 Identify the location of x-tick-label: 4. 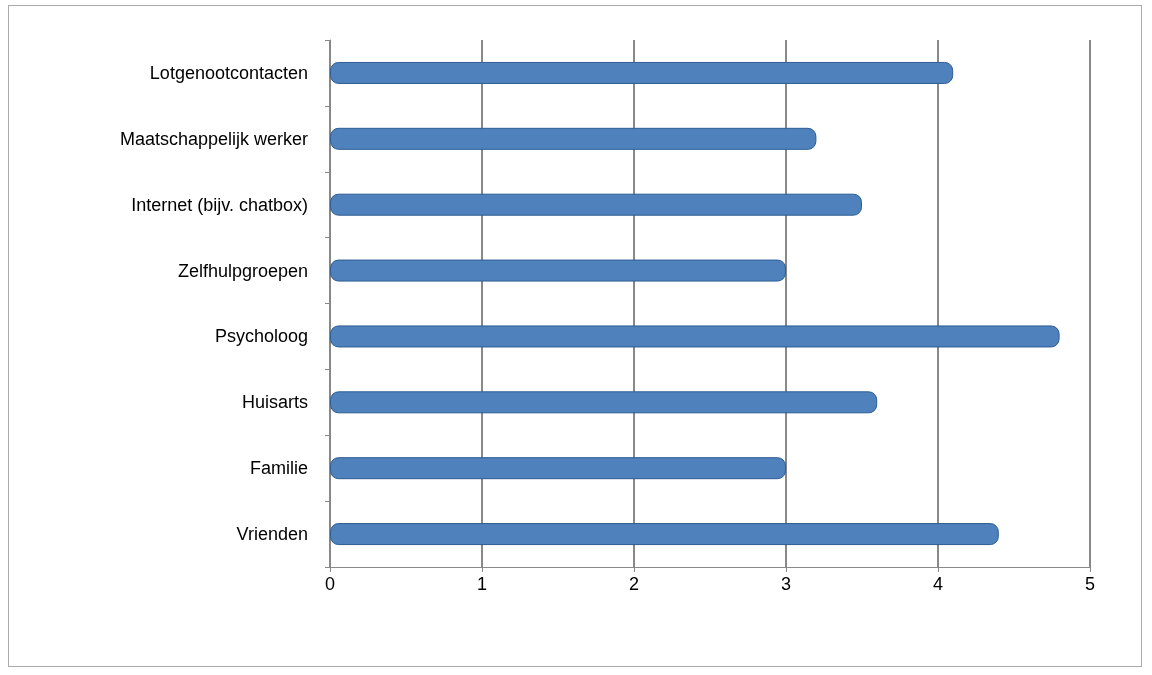
(938, 584).